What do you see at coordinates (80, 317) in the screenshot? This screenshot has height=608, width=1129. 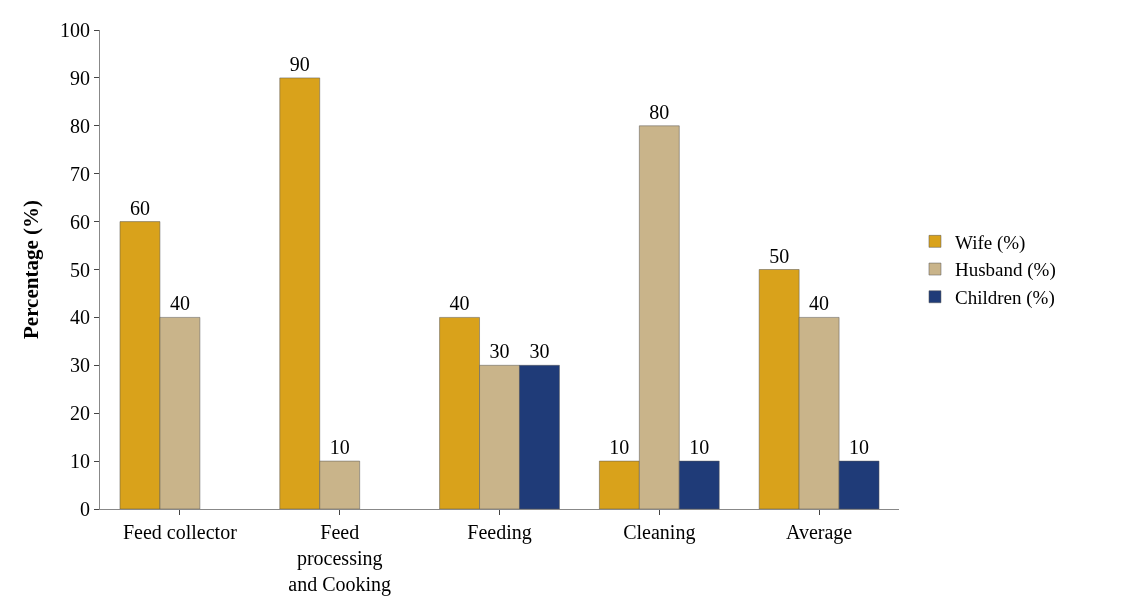 I see `y-tick-label: 40` at bounding box center [80, 317].